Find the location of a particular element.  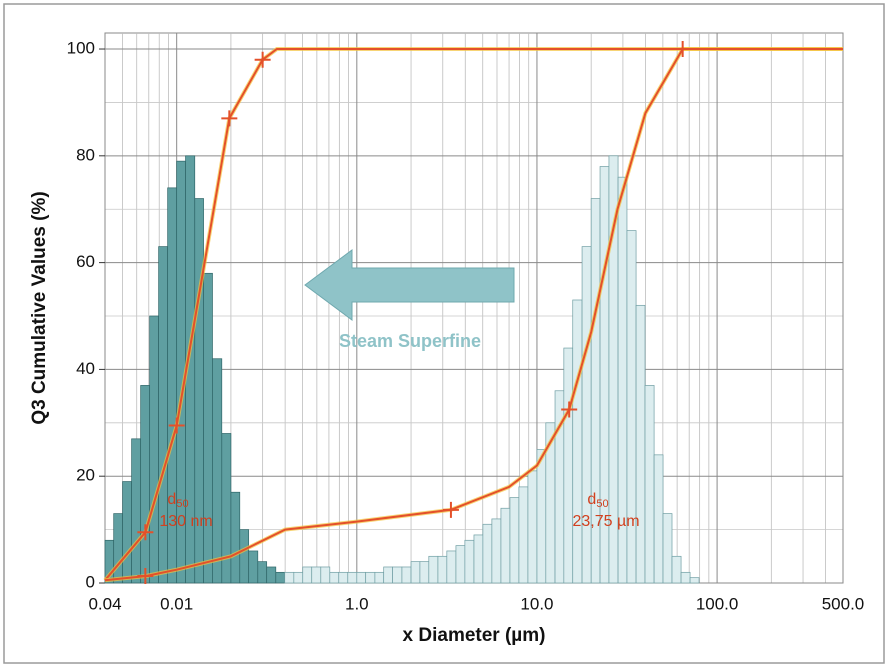

annotation-text: 130 nm is located at coordinates (185, 521).